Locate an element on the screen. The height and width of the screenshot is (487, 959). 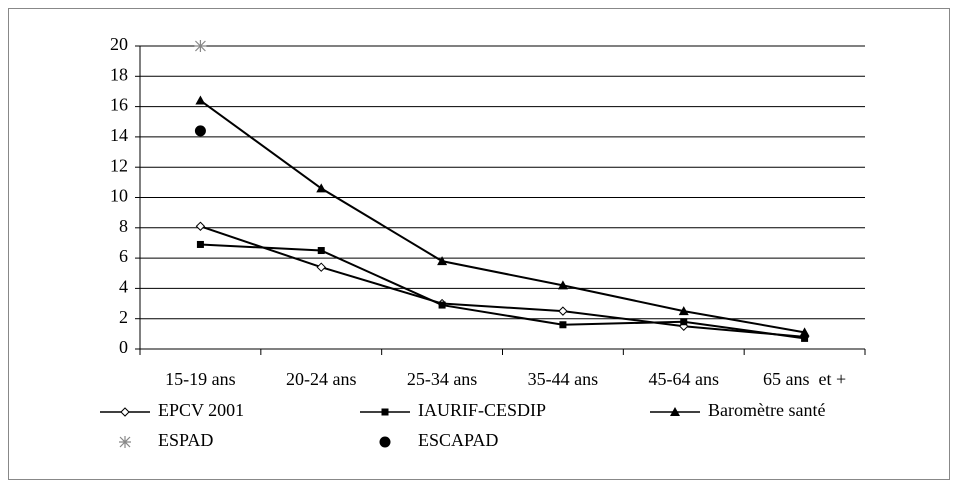
legend-label: EPCV 2001 is located at coordinates (201, 410).